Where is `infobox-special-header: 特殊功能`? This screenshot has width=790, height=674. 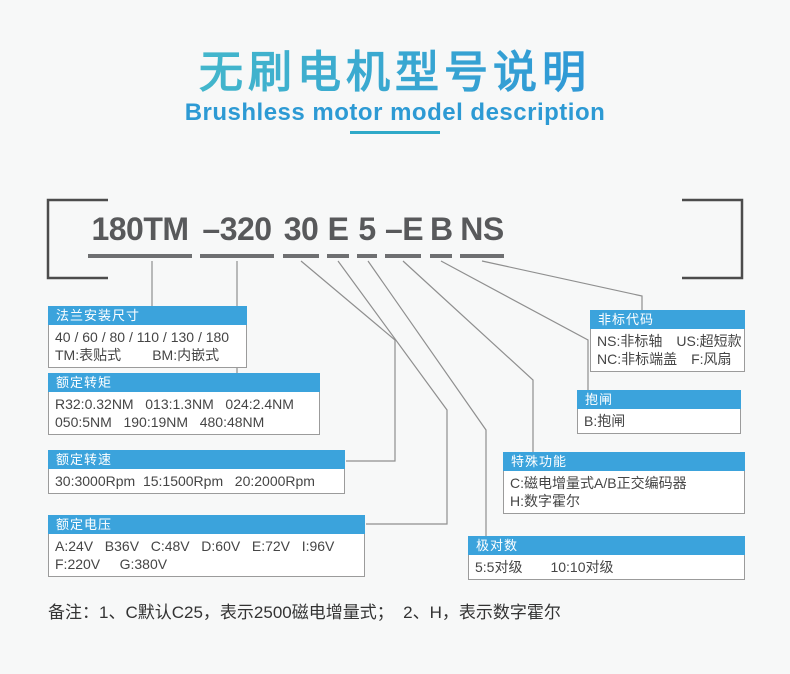 infobox-special-header: 特殊功能 is located at coordinates (624, 461).